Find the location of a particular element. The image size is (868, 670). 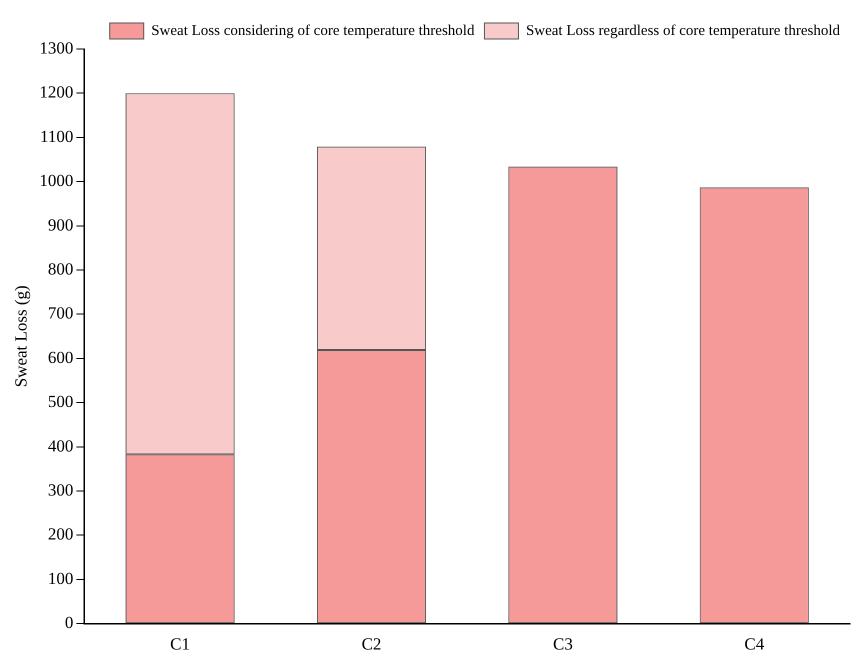

x-tick-label: C4 is located at coordinates (754, 644).